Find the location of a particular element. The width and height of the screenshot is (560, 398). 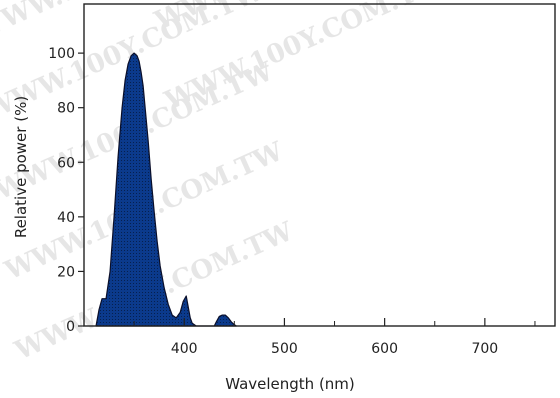

y-tick-label: 20 is located at coordinates (66, 272).